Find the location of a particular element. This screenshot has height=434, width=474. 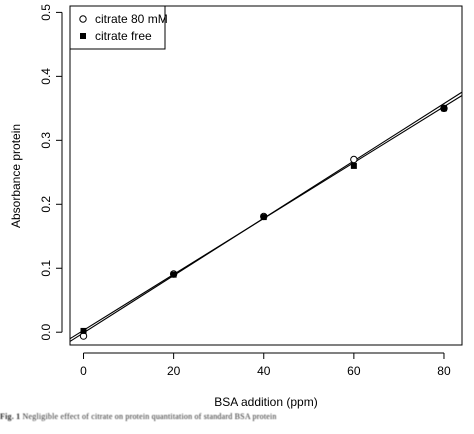

x-axis: 0 20 40 60 80 is located at coordinates (265, 365).